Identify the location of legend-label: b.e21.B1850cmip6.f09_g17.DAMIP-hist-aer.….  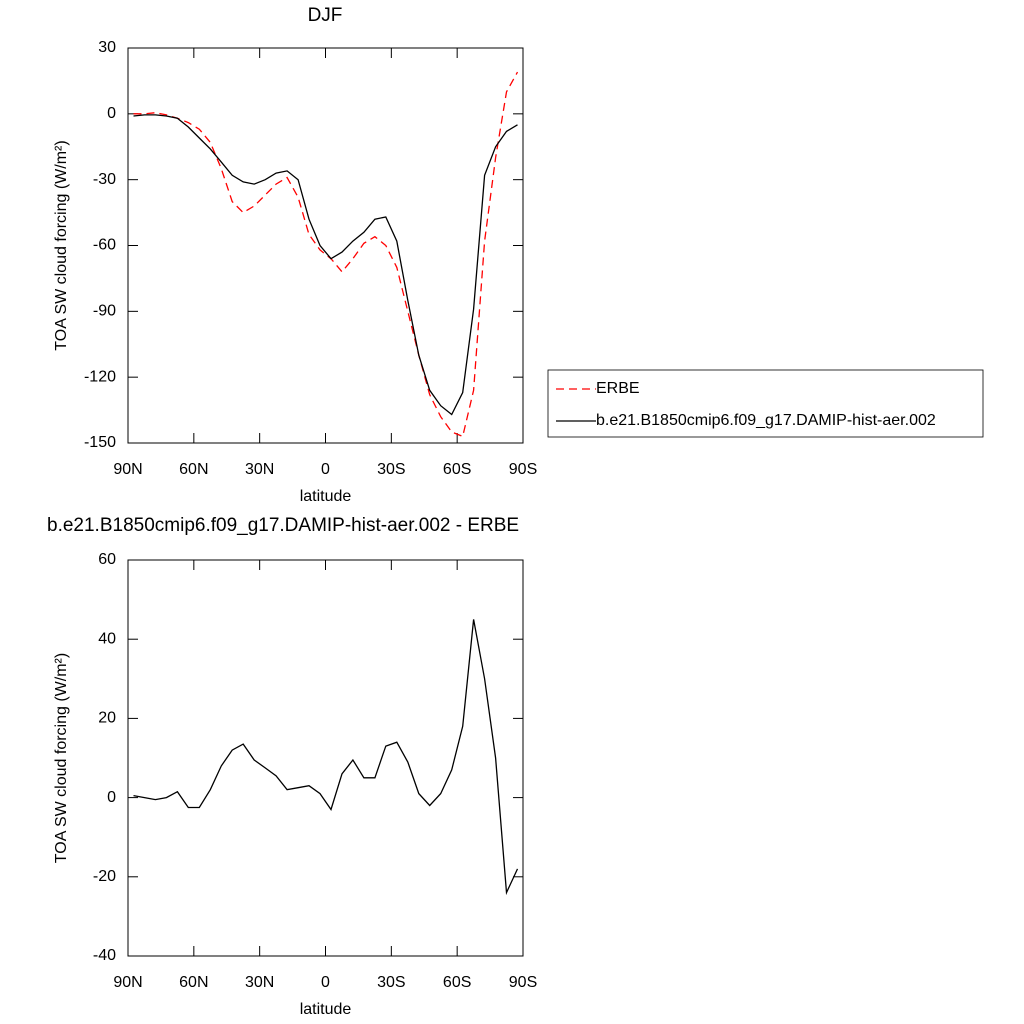
(766, 420).